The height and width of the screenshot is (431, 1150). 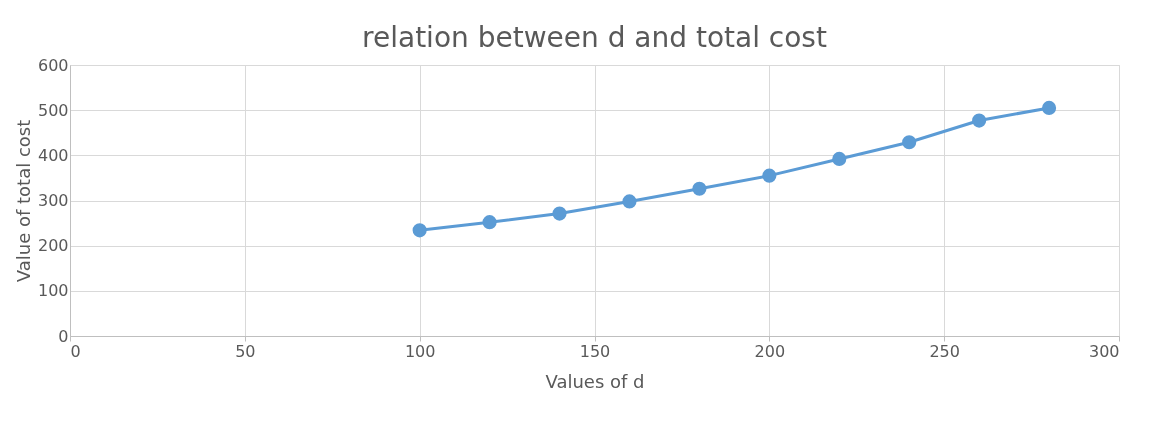 I want to click on x-axis-title: Values of d, so click(x=595, y=381).